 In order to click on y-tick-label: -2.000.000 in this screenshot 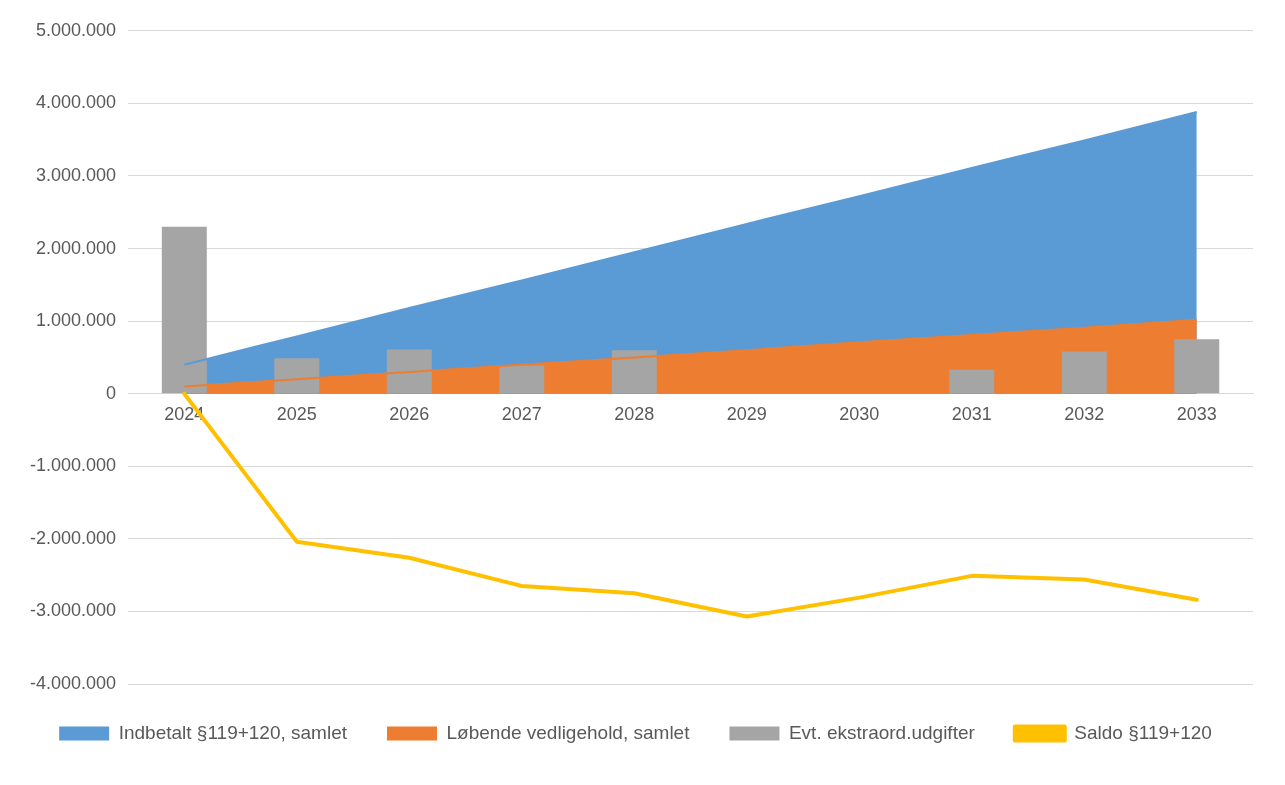, I will do `click(73, 537)`.